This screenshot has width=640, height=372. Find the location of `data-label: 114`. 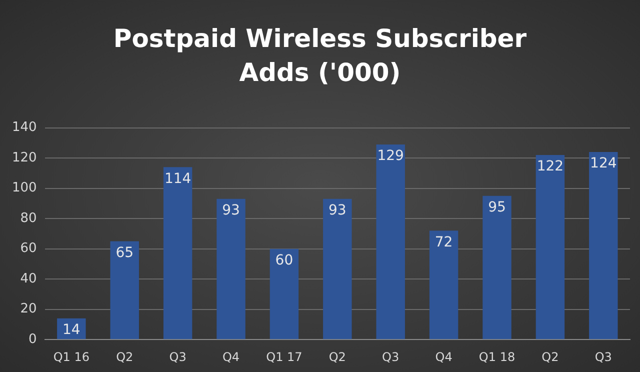

data-label: 114 is located at coordinates (178, 178).